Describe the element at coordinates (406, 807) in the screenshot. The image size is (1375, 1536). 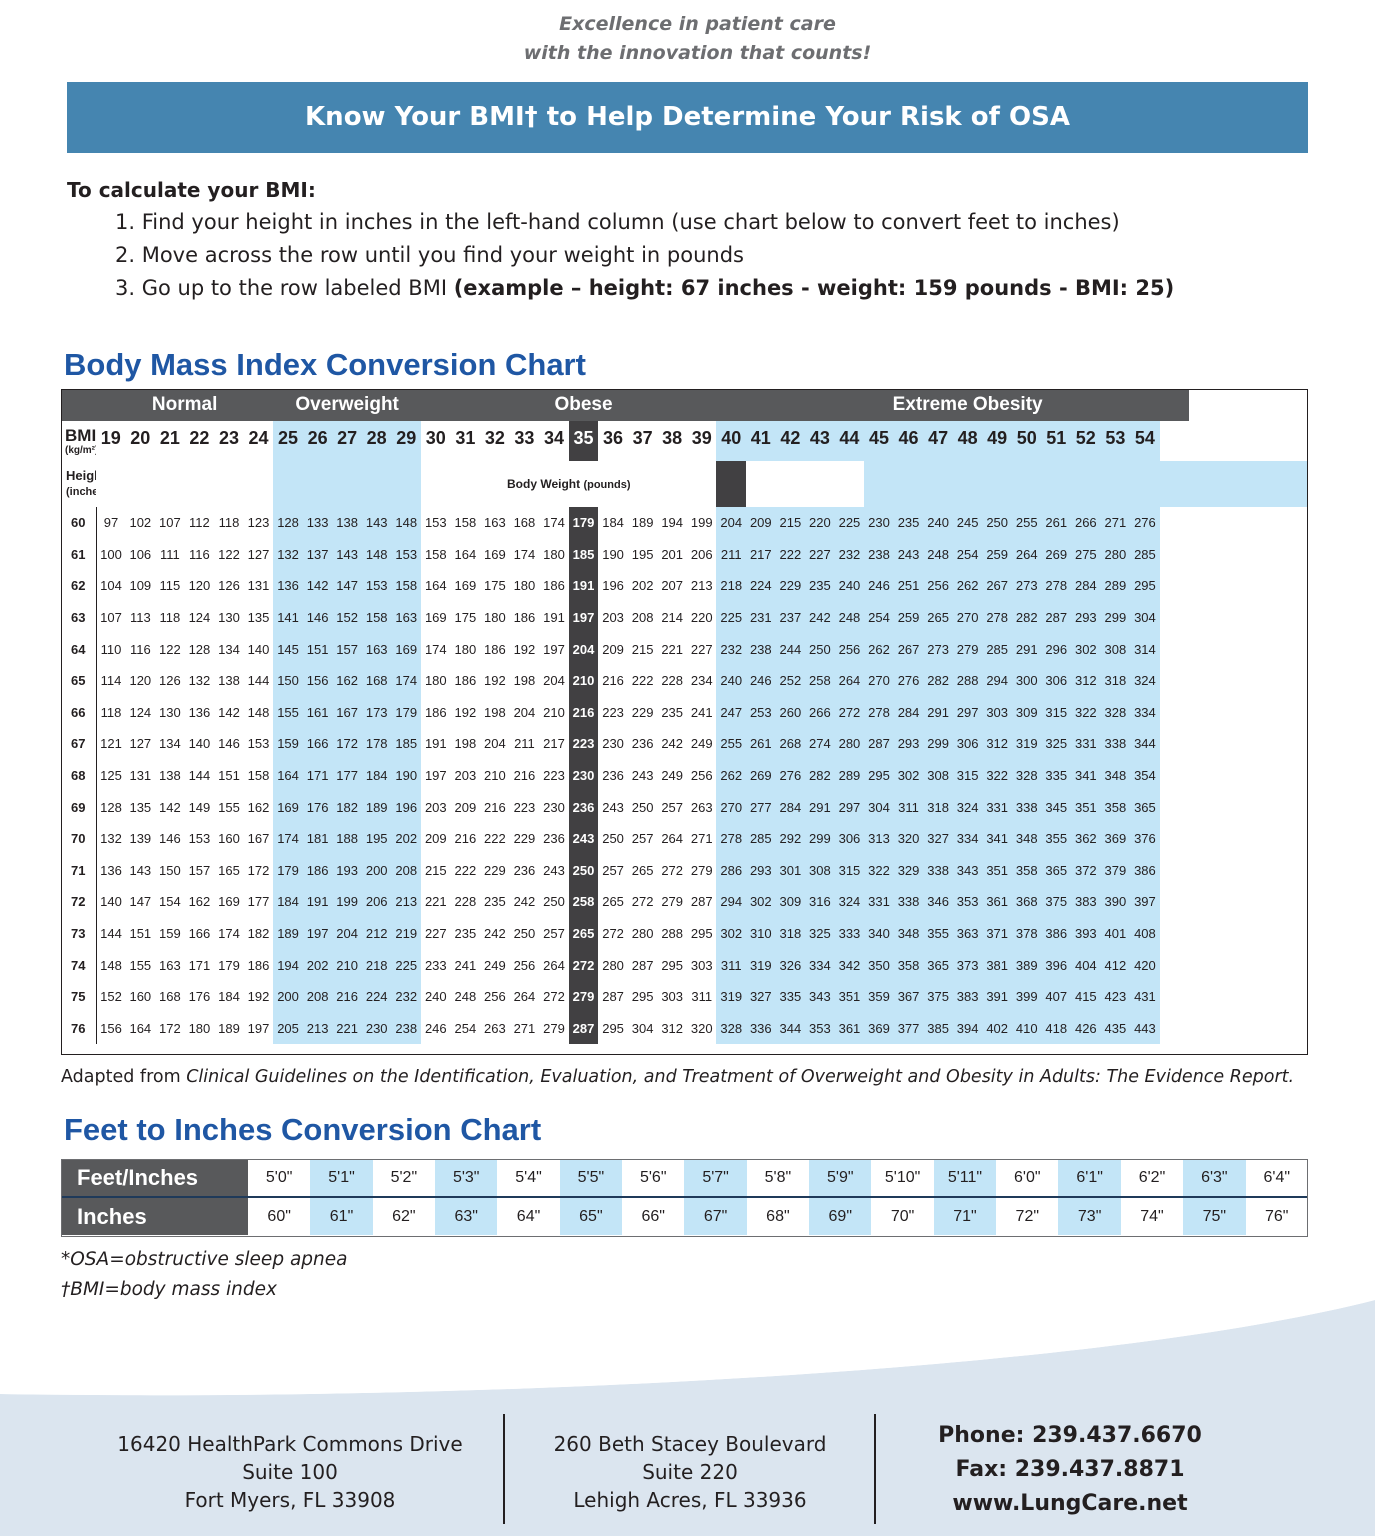
I see `weight-cell: 196` at that location.